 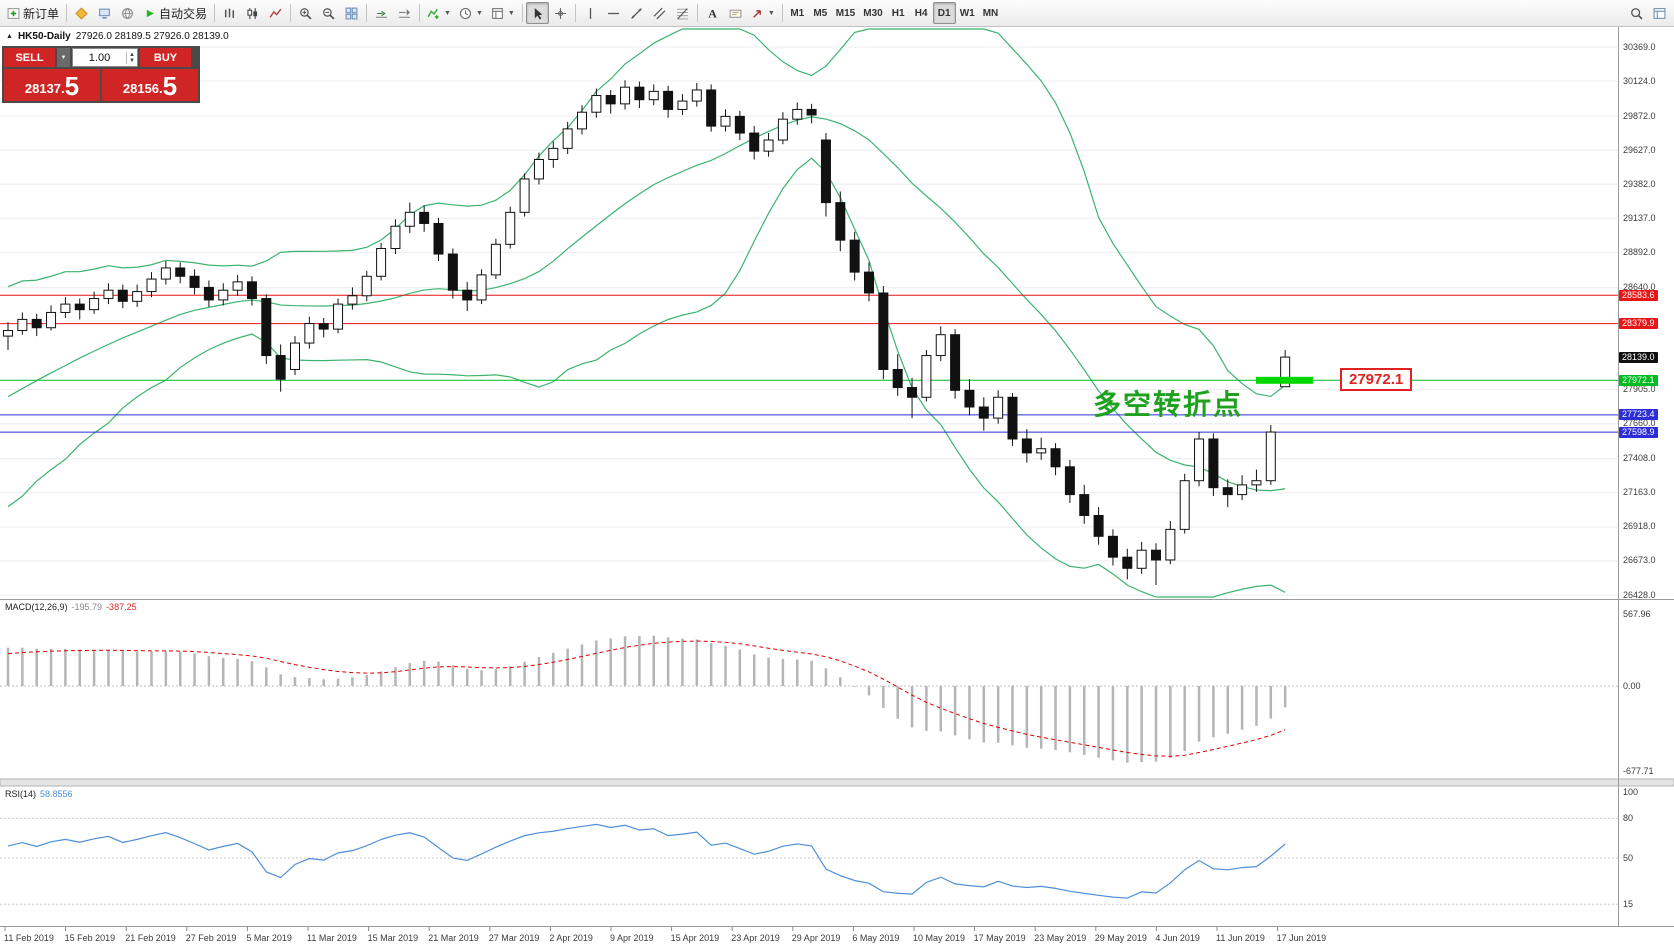 What do you see at coordinates (944, 13) in the screenshot?
I see `timeframe-d1-button: D1` at bounding box center [944, 13].